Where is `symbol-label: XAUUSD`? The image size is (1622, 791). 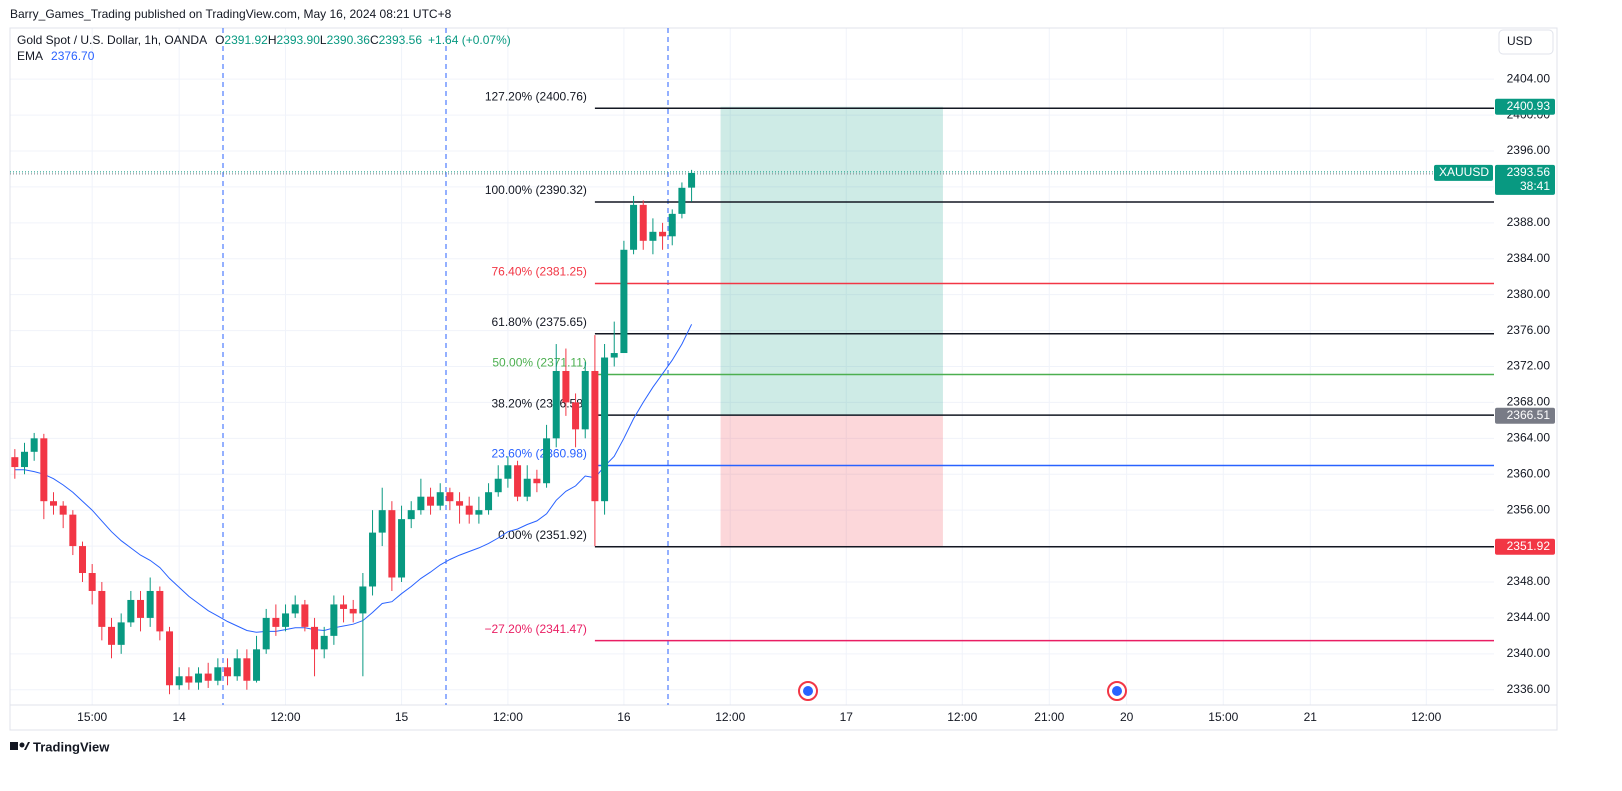 symbol-label: XAUUSD is located at coordinates (1464, 172).